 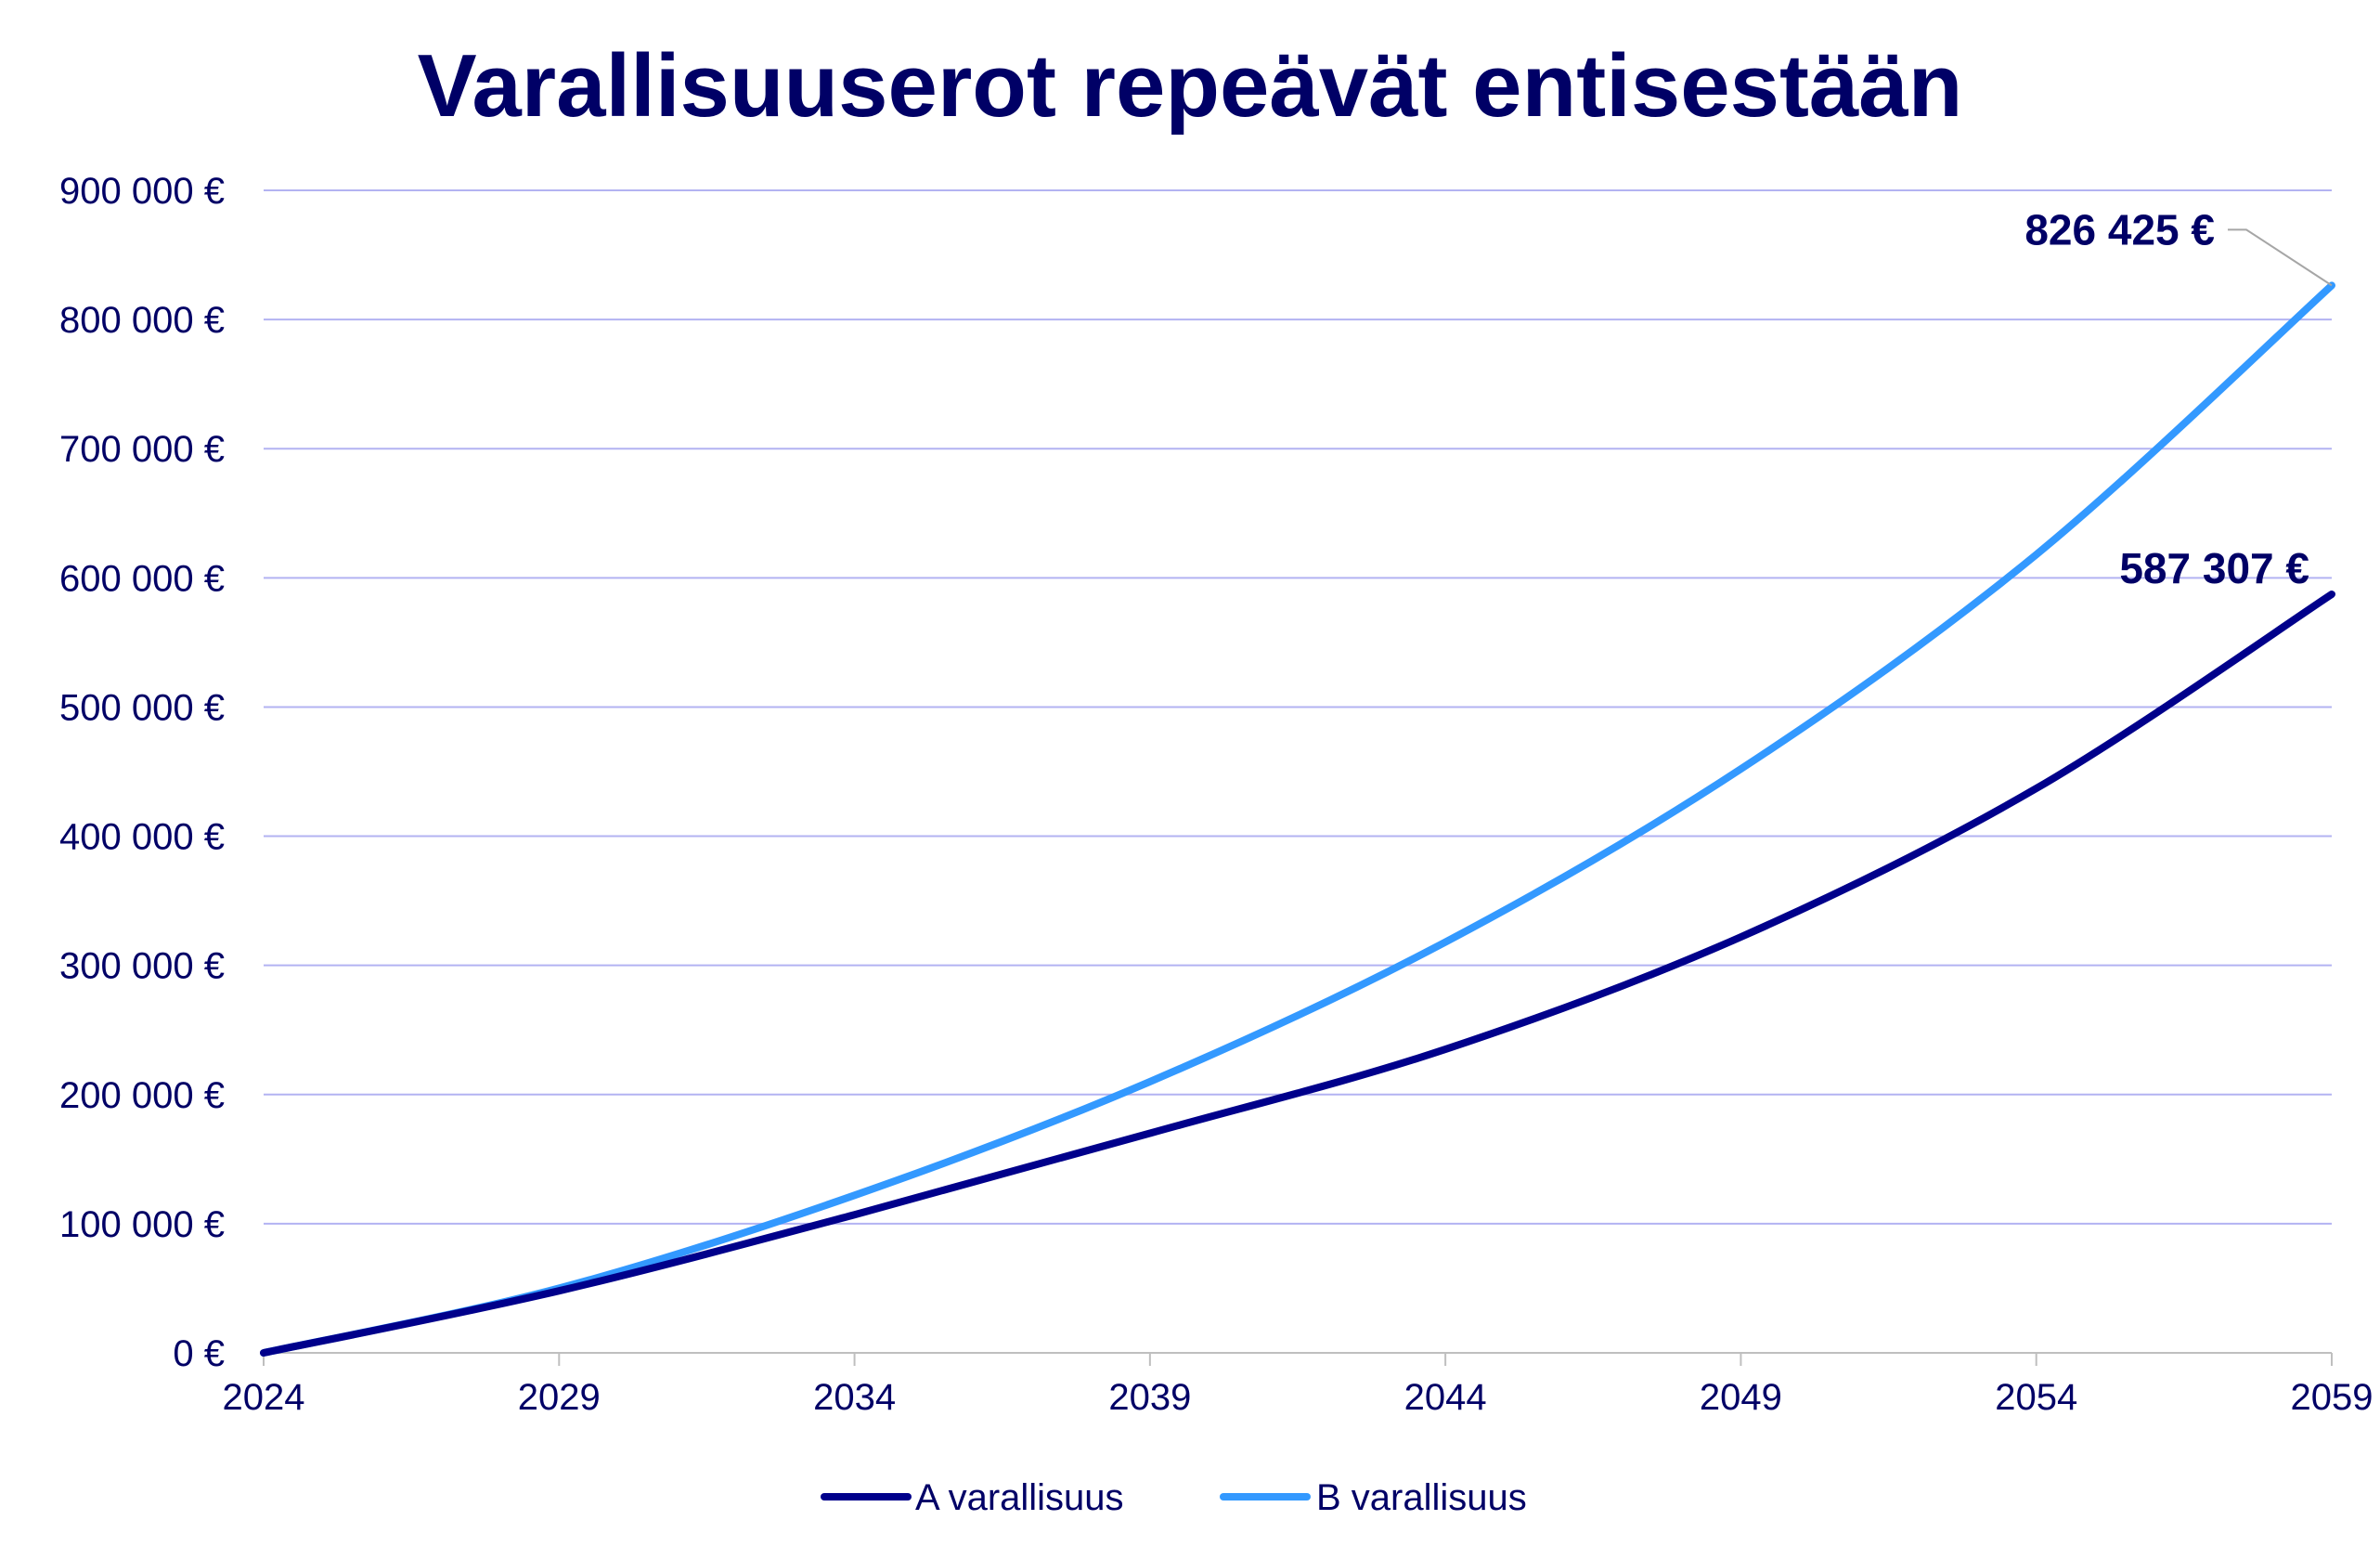 What do you see at coordinates (142, 967) in the screenshot?
I see `y-tick-label: 300 000 €` at bounding box center [142, 967].